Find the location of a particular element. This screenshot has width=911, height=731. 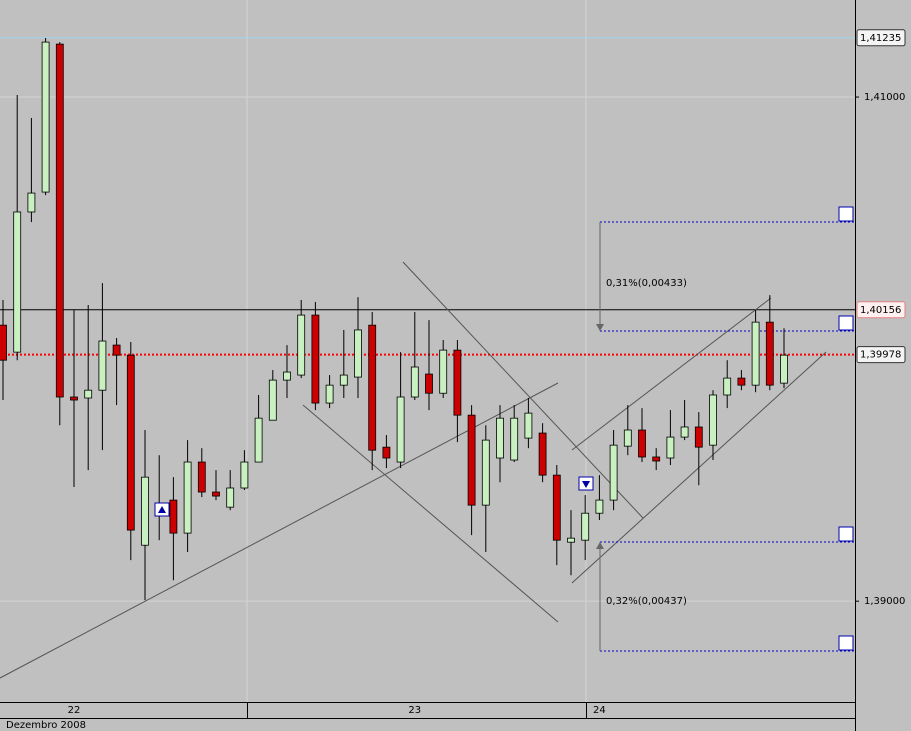

y-tick-label: 1,41000 is located at coordinates (884, 97).